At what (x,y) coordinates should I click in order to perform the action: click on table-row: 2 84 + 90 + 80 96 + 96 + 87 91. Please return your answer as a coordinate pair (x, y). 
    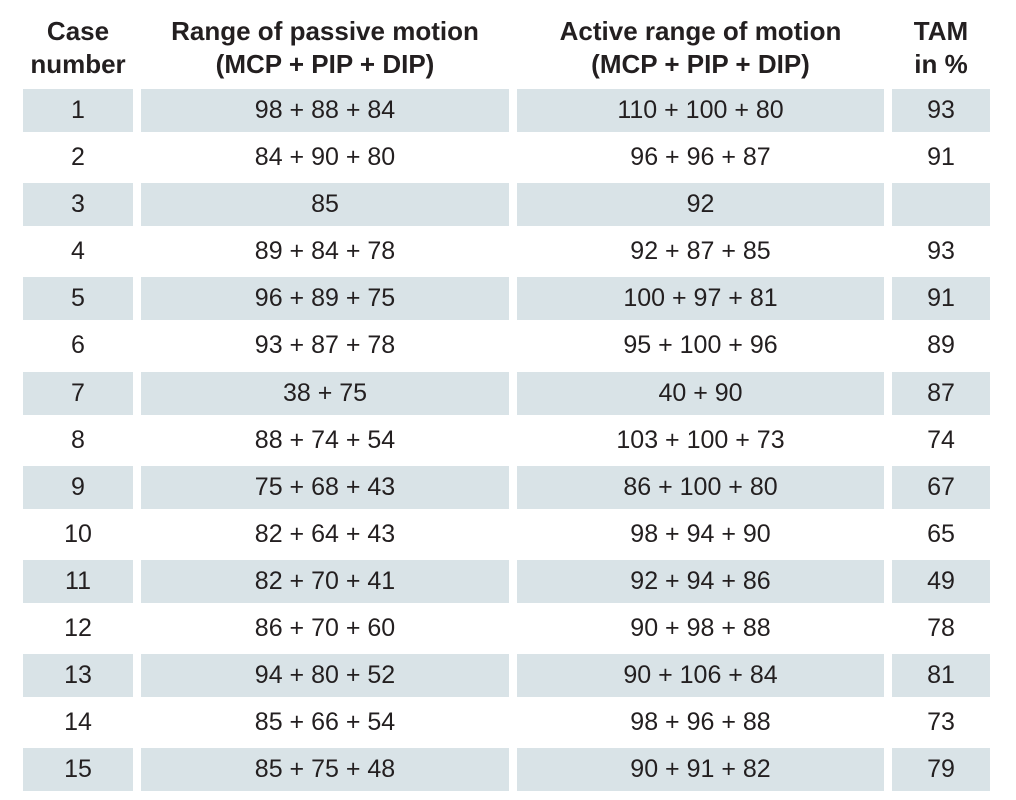
    Looking at the image, I should click on (508, 157).